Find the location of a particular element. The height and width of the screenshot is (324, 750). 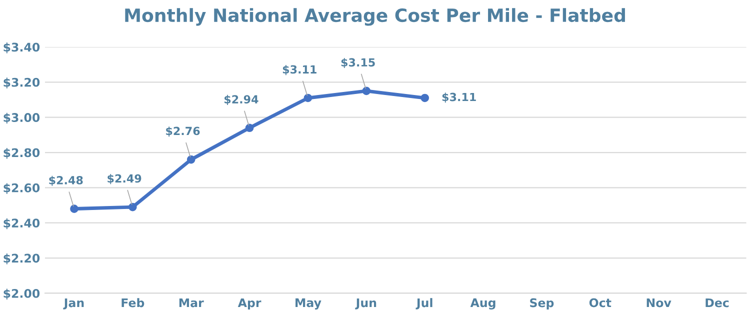

x-tick-label: Jul is located at coordinates (424, 304).